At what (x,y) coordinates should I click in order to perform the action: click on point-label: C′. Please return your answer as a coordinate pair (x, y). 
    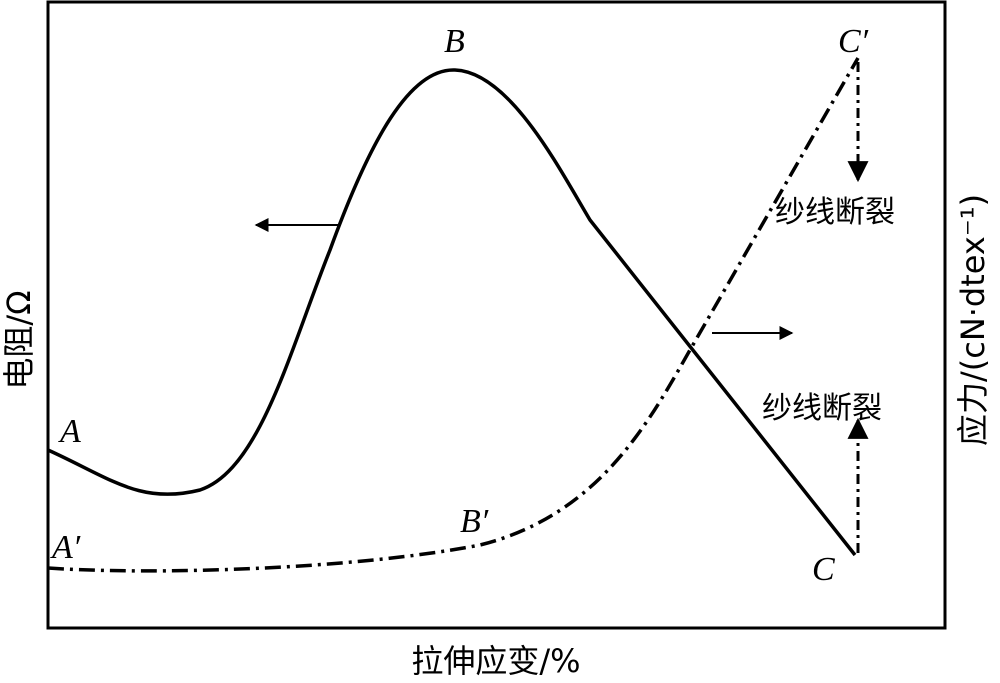
    Looking at the image, I should click on (853, 41).